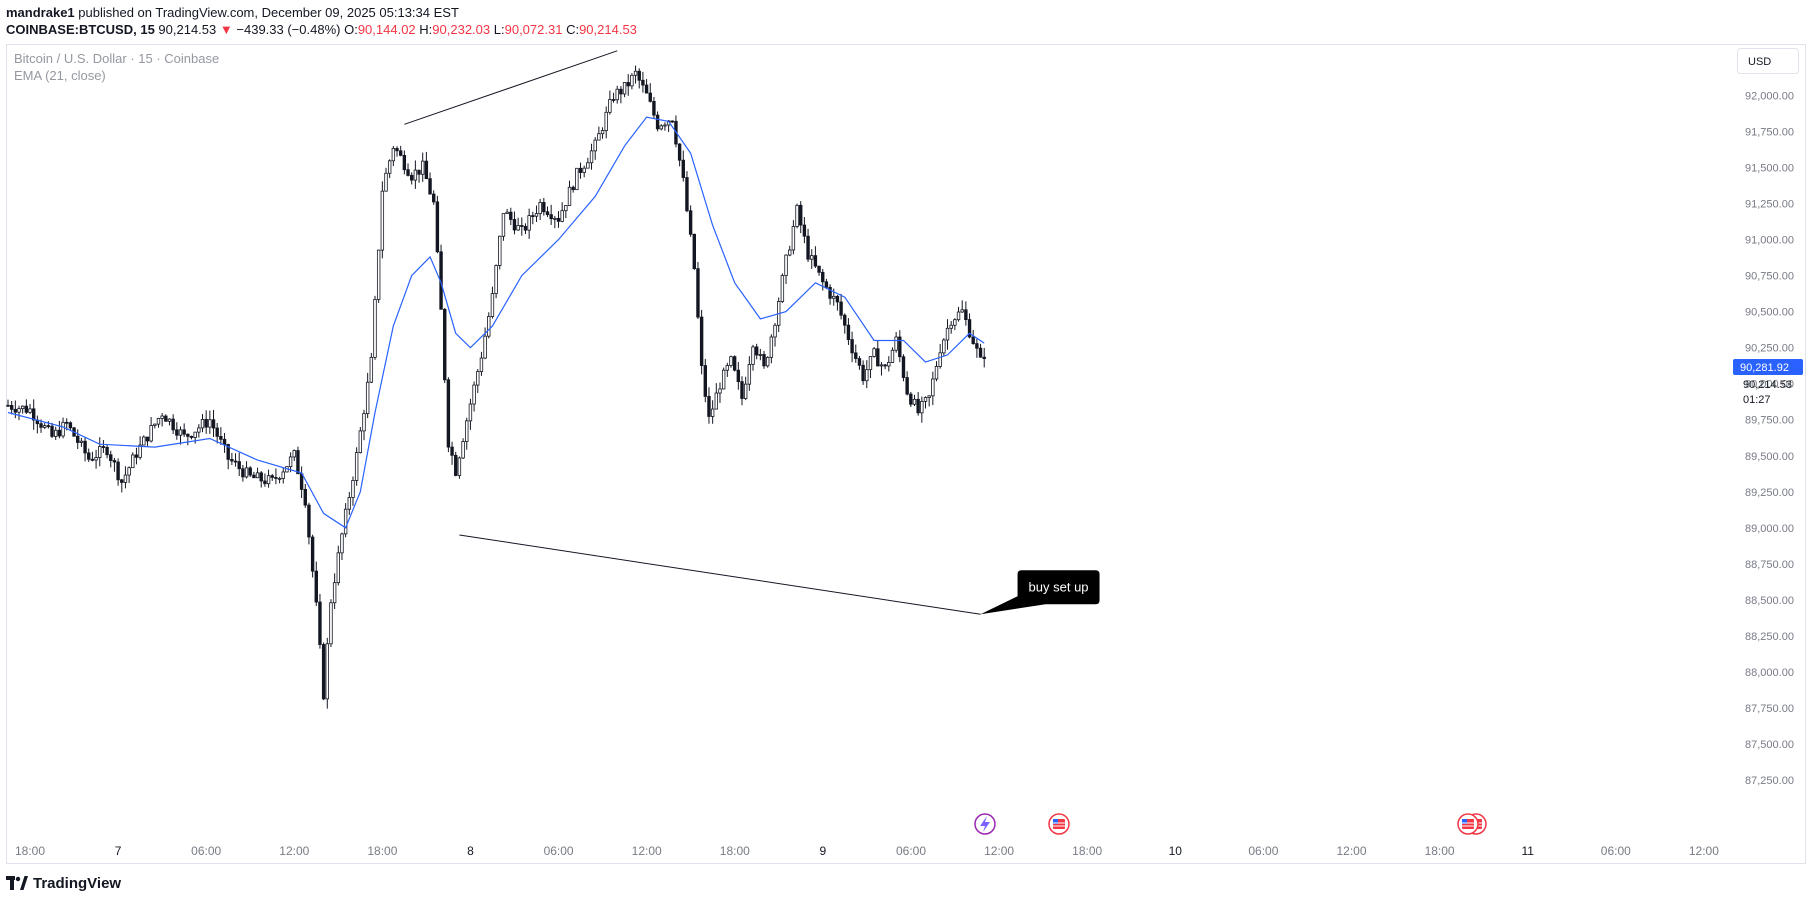  Describe the element at coordinates (573, 29) in the screenshot. I see `close-label: C:` at that location.